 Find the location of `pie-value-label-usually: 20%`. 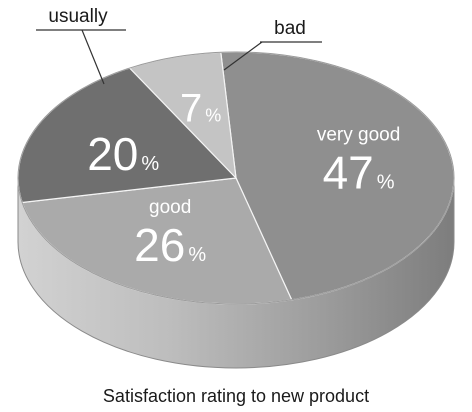

pie-value-label-usually: 20% is located at coordinates (123, 154).